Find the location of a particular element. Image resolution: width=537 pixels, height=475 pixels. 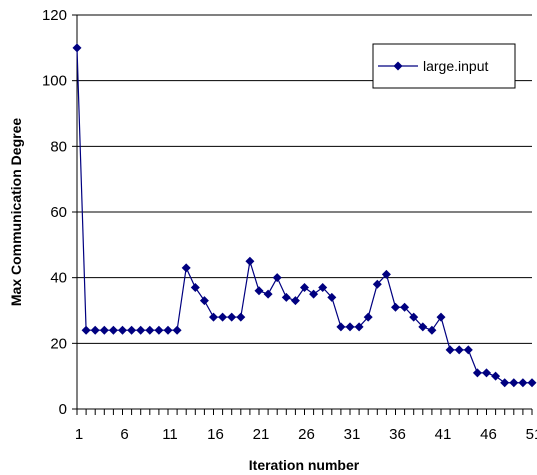

legend-box is located at coordinates (444, 66).